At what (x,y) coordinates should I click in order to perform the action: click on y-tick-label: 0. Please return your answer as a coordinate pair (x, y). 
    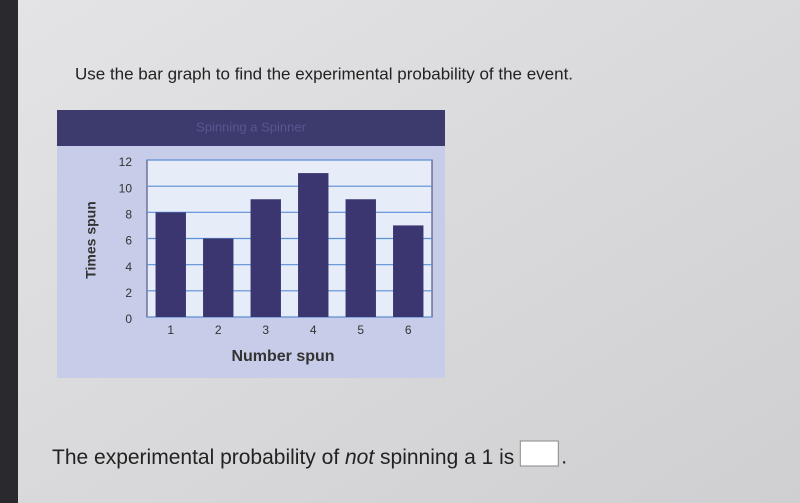
    Looking at the image, I should click on (128, 319).